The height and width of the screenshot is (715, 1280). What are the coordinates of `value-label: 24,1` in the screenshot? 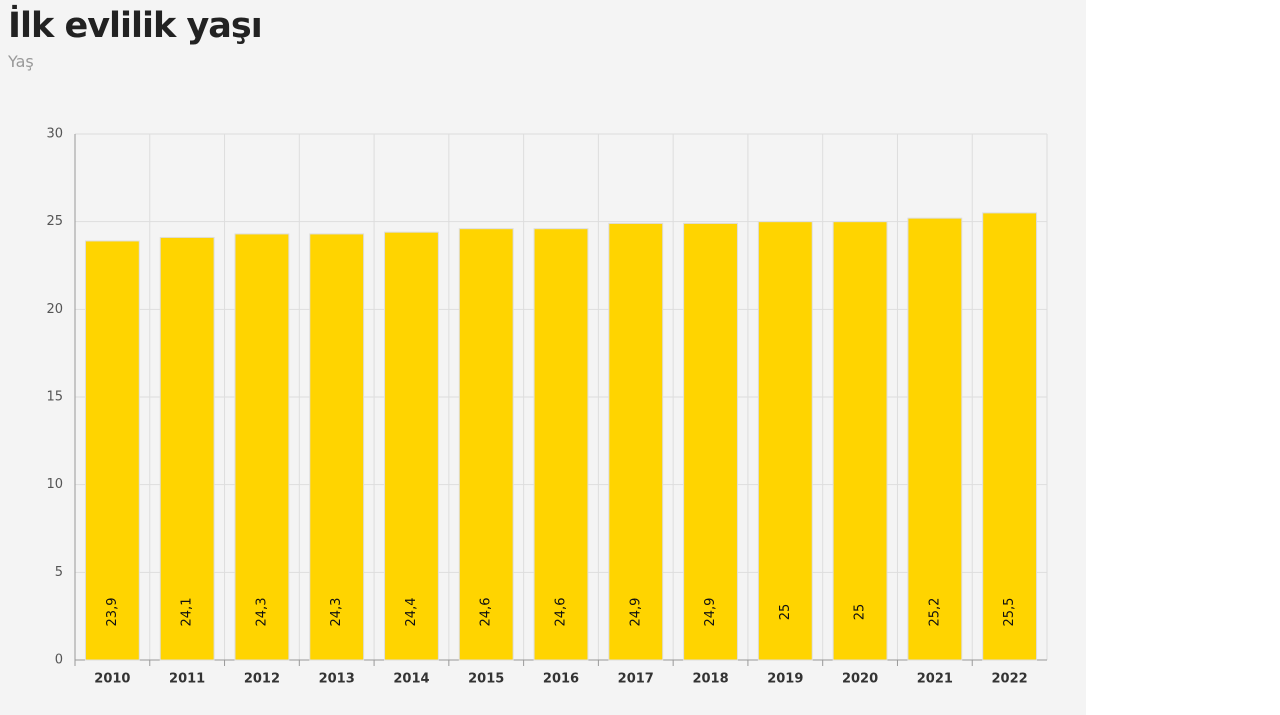 It's located at (187, 612).